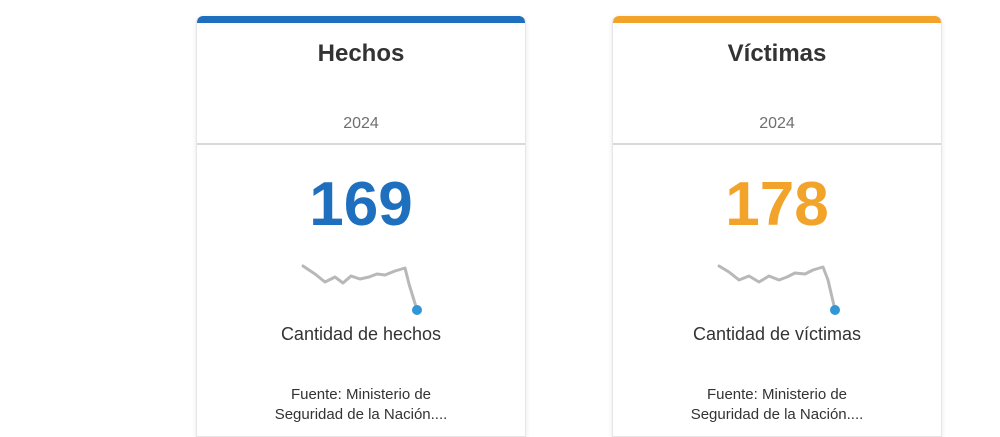 This screenshot has width=1000, height=437. I want to click on victimas-value: 178, so click(777, 204).